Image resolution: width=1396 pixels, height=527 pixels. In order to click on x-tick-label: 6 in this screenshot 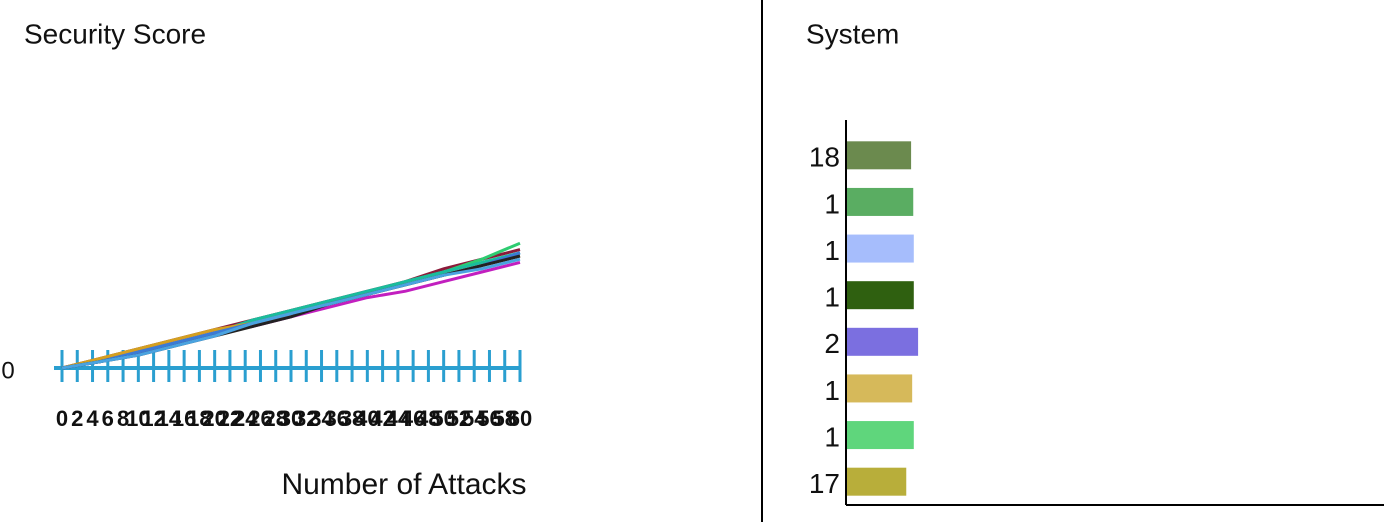, I will do `click(108, 418)`.